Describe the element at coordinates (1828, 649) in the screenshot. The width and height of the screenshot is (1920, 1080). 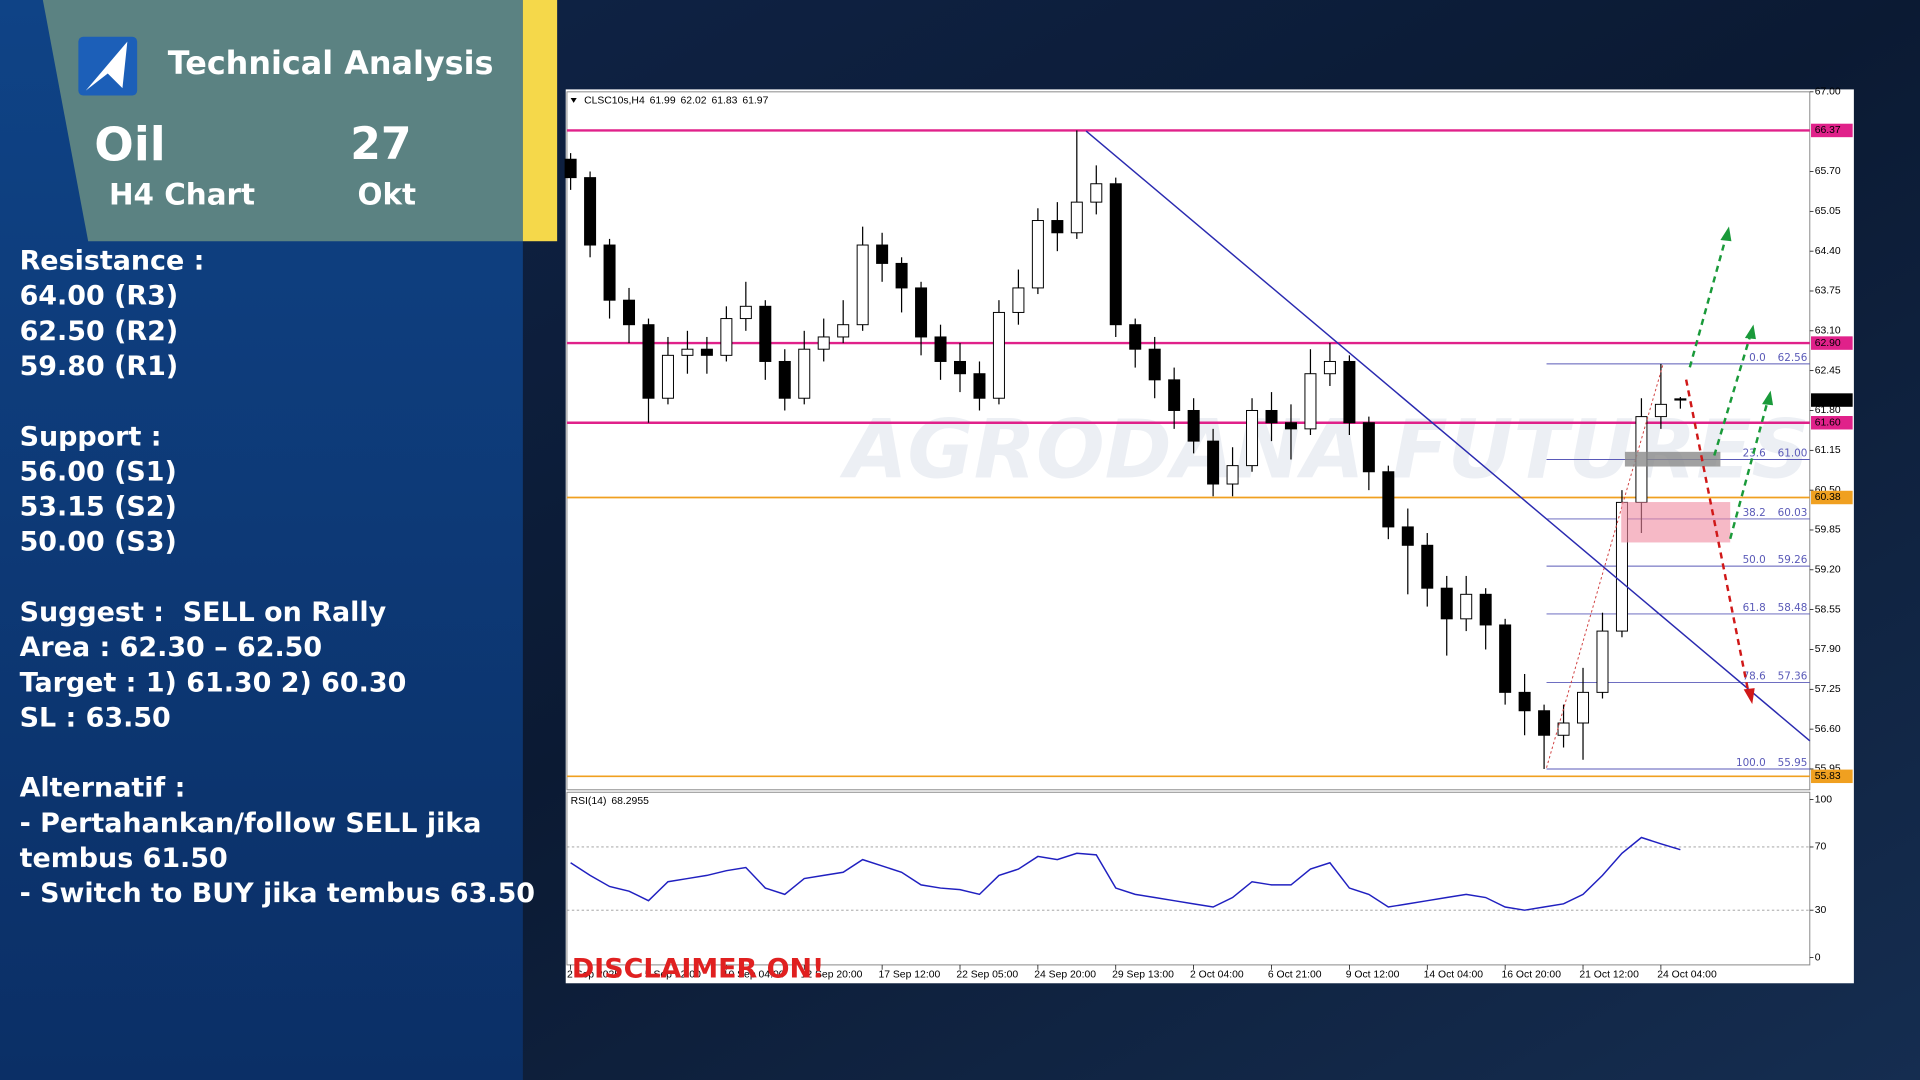
I see `y-tick-label: 57.90` at that location.